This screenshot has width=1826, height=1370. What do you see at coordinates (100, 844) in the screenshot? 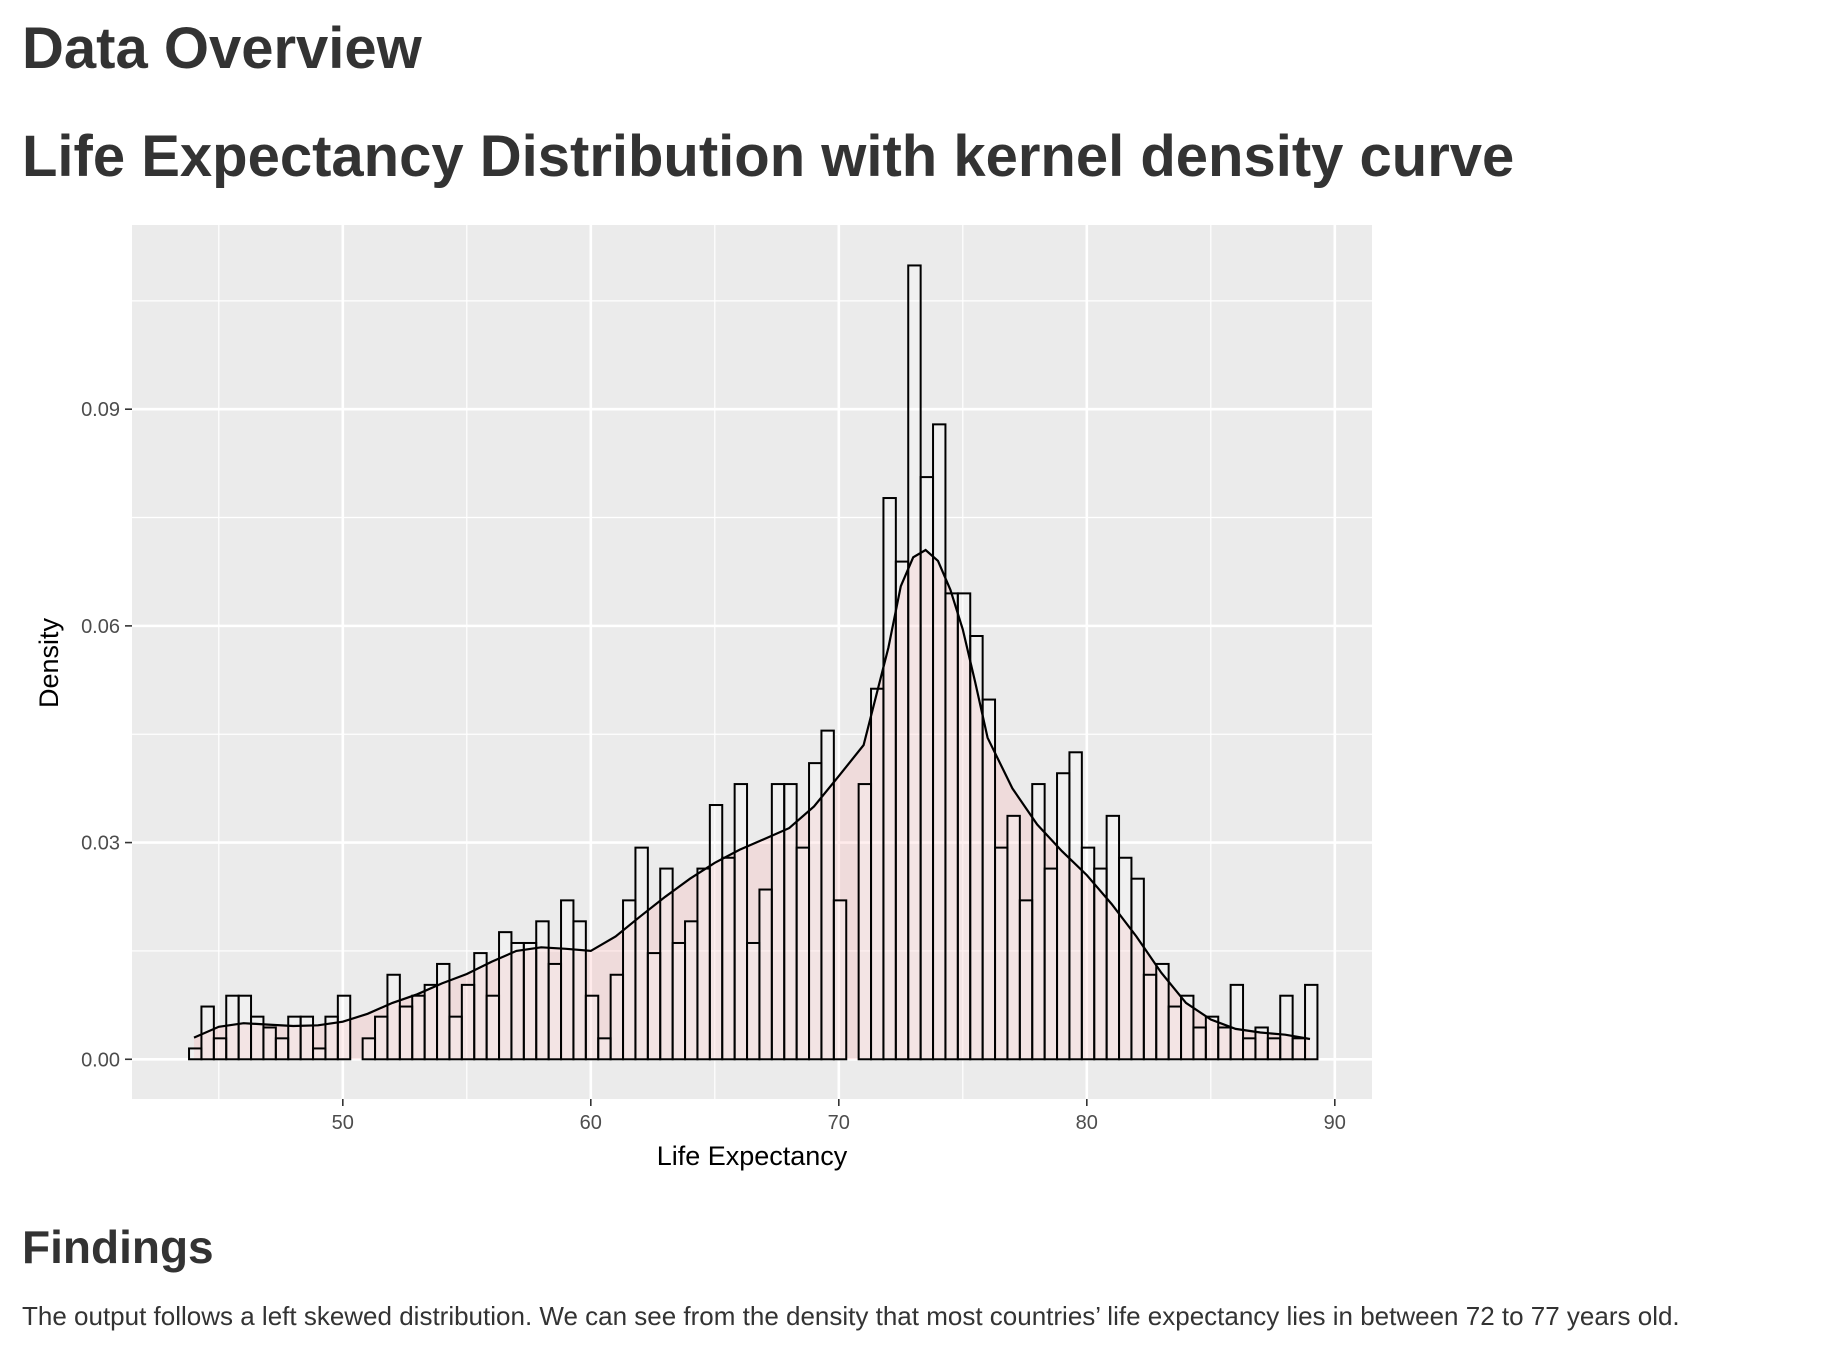
I see `y-tick-label: 0.03` at bounding box center [100, 844].